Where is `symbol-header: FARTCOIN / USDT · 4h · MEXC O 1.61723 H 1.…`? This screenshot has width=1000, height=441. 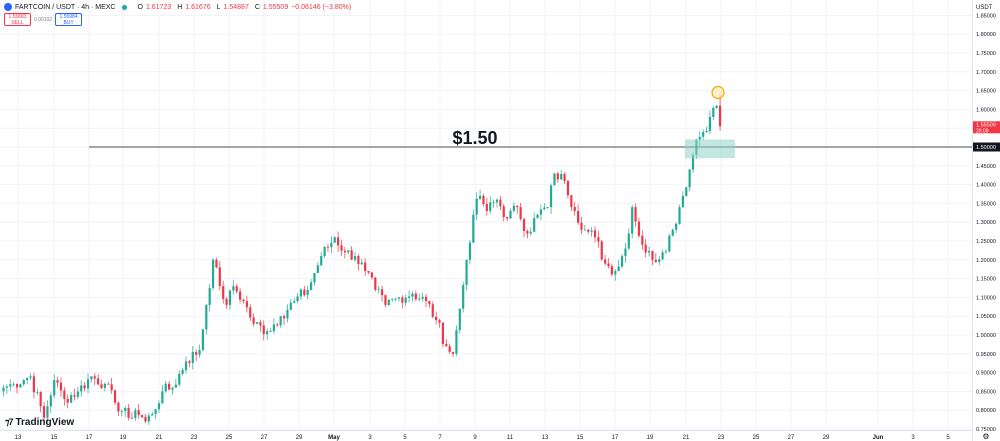 symbol-header: FARTCOIN / USDT · 4h · MEXC O 1.61723 H 1.… is located at coordinates (177, 7).